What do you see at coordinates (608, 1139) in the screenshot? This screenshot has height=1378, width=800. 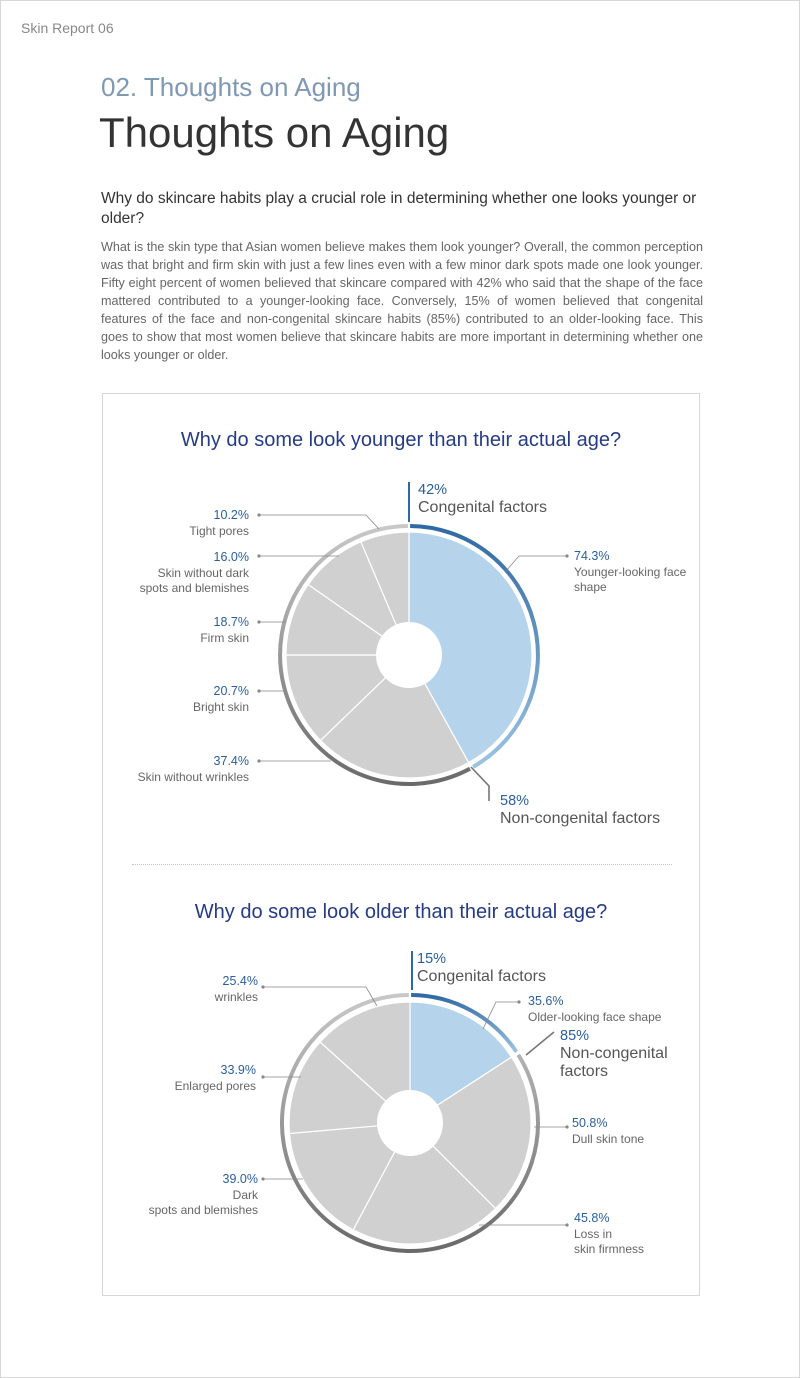 I see `slice-label-1: Dull skin tone` at bounding box center [608, 1139].